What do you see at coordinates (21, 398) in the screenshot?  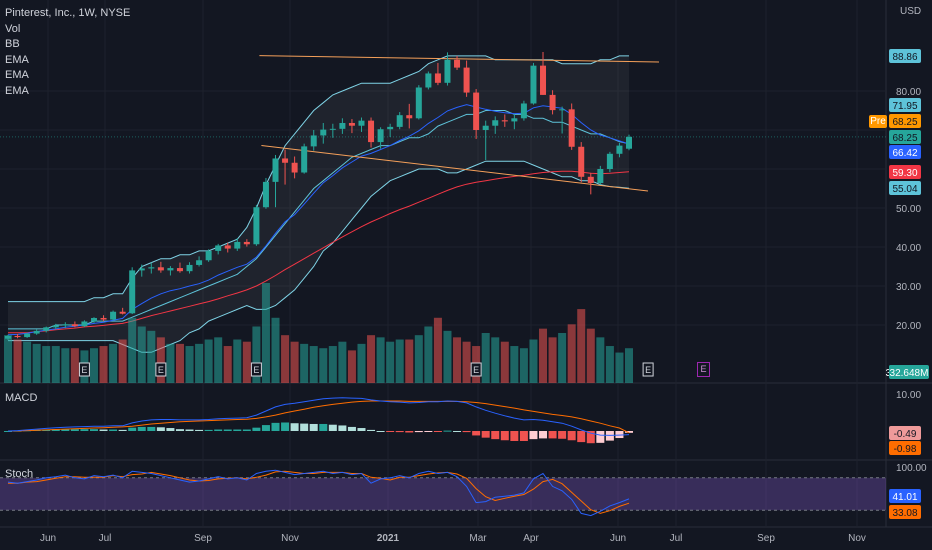 I see `macd-pane-label: MACD` at bounding box center [21, 398].